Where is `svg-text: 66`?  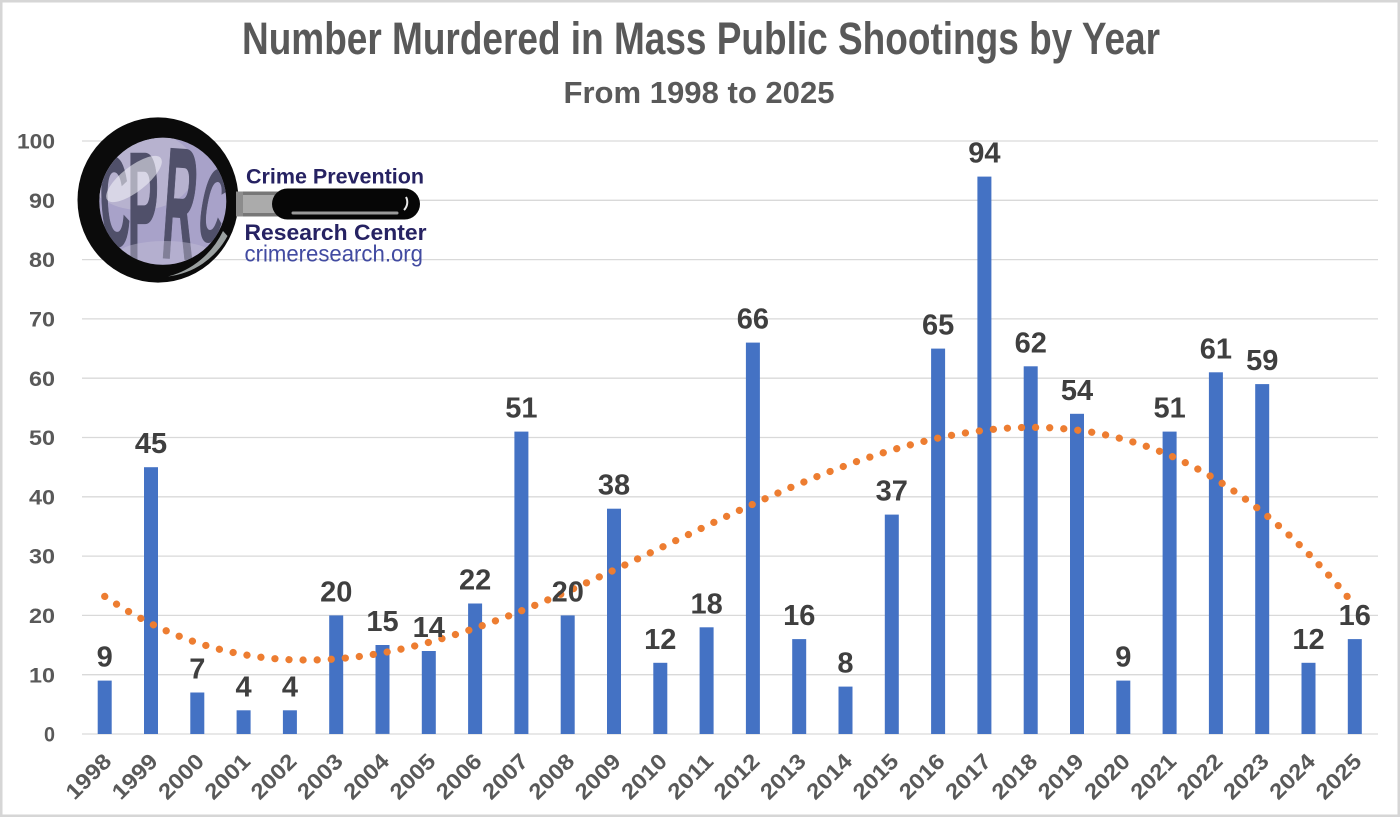 svg-text: 66 is located at coordinates (753, 320).